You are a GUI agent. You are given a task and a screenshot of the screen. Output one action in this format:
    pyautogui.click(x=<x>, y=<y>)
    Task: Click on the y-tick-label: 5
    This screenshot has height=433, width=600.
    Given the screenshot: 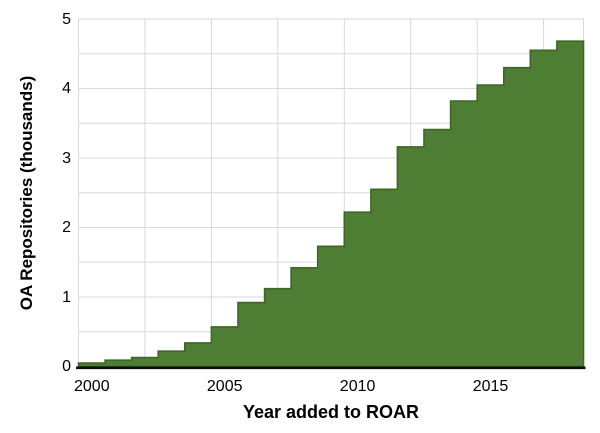 What is the action you would take?
    pyautogui.click(x=66, y=19)
    